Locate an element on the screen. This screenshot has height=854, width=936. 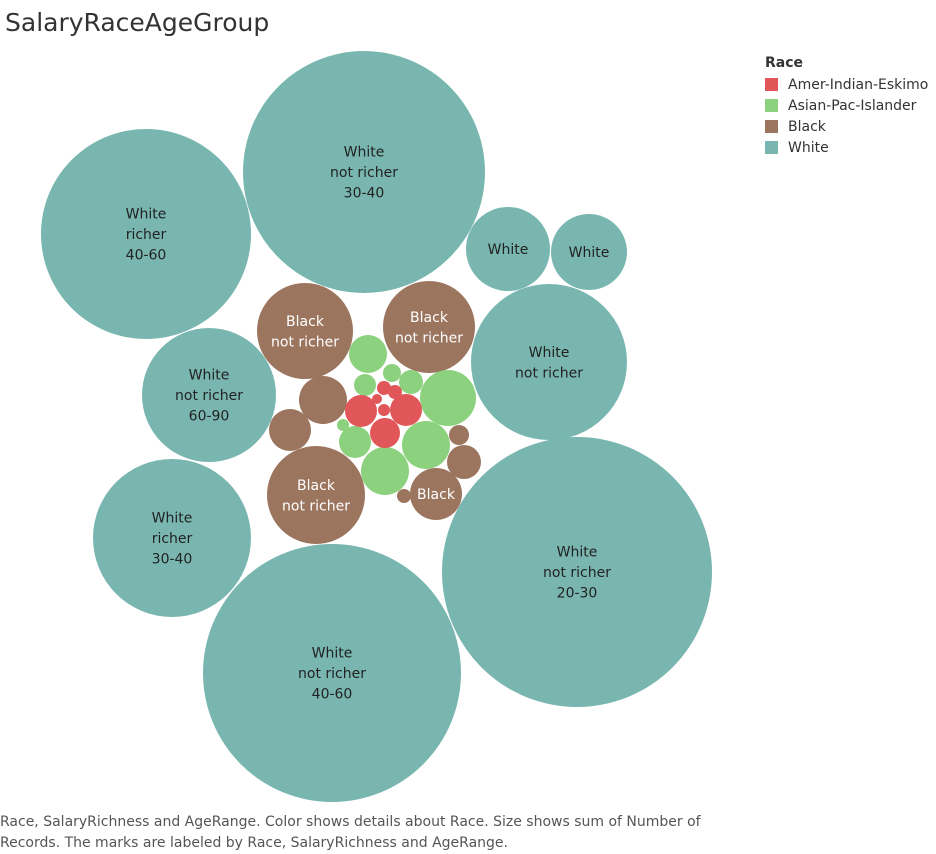
bubble-white: White richer 30-40 is located at coordinates (172, 538).